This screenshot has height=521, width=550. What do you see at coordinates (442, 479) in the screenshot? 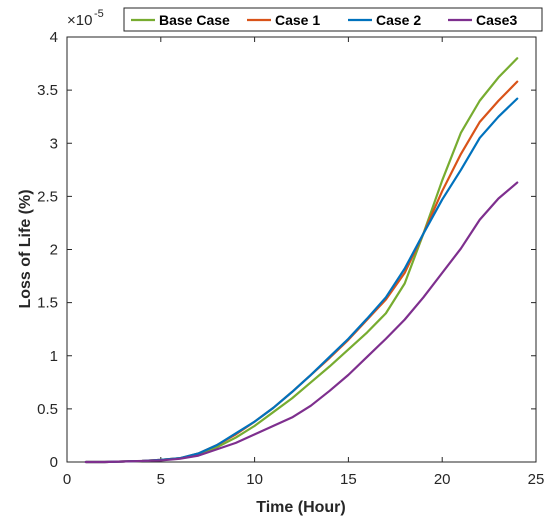
I see `x-tick-label: 20` at bounding box center [442, 479].